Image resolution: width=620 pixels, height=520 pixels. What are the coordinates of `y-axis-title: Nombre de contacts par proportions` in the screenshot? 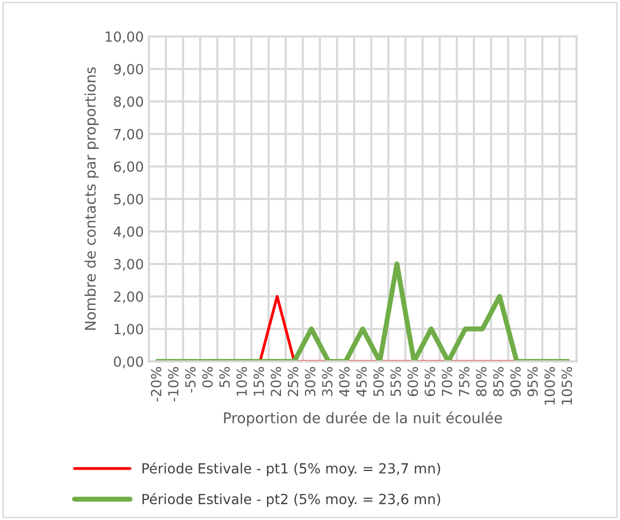 It's located at (91, 198).